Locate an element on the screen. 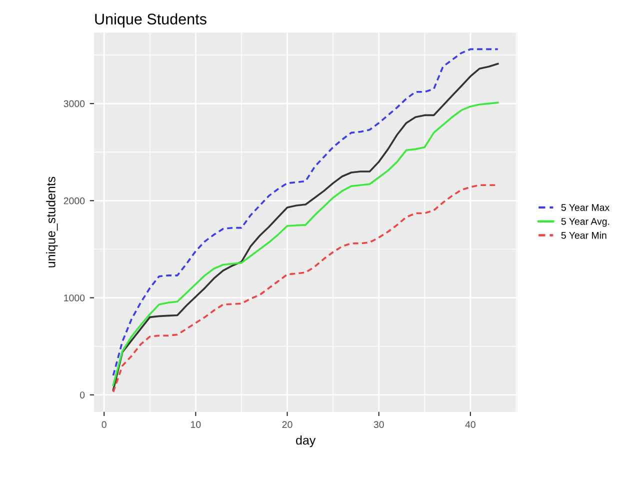 The height and width of the screenshot is (495, 644). x-axis-title: day is located at coordinates (306, 441).